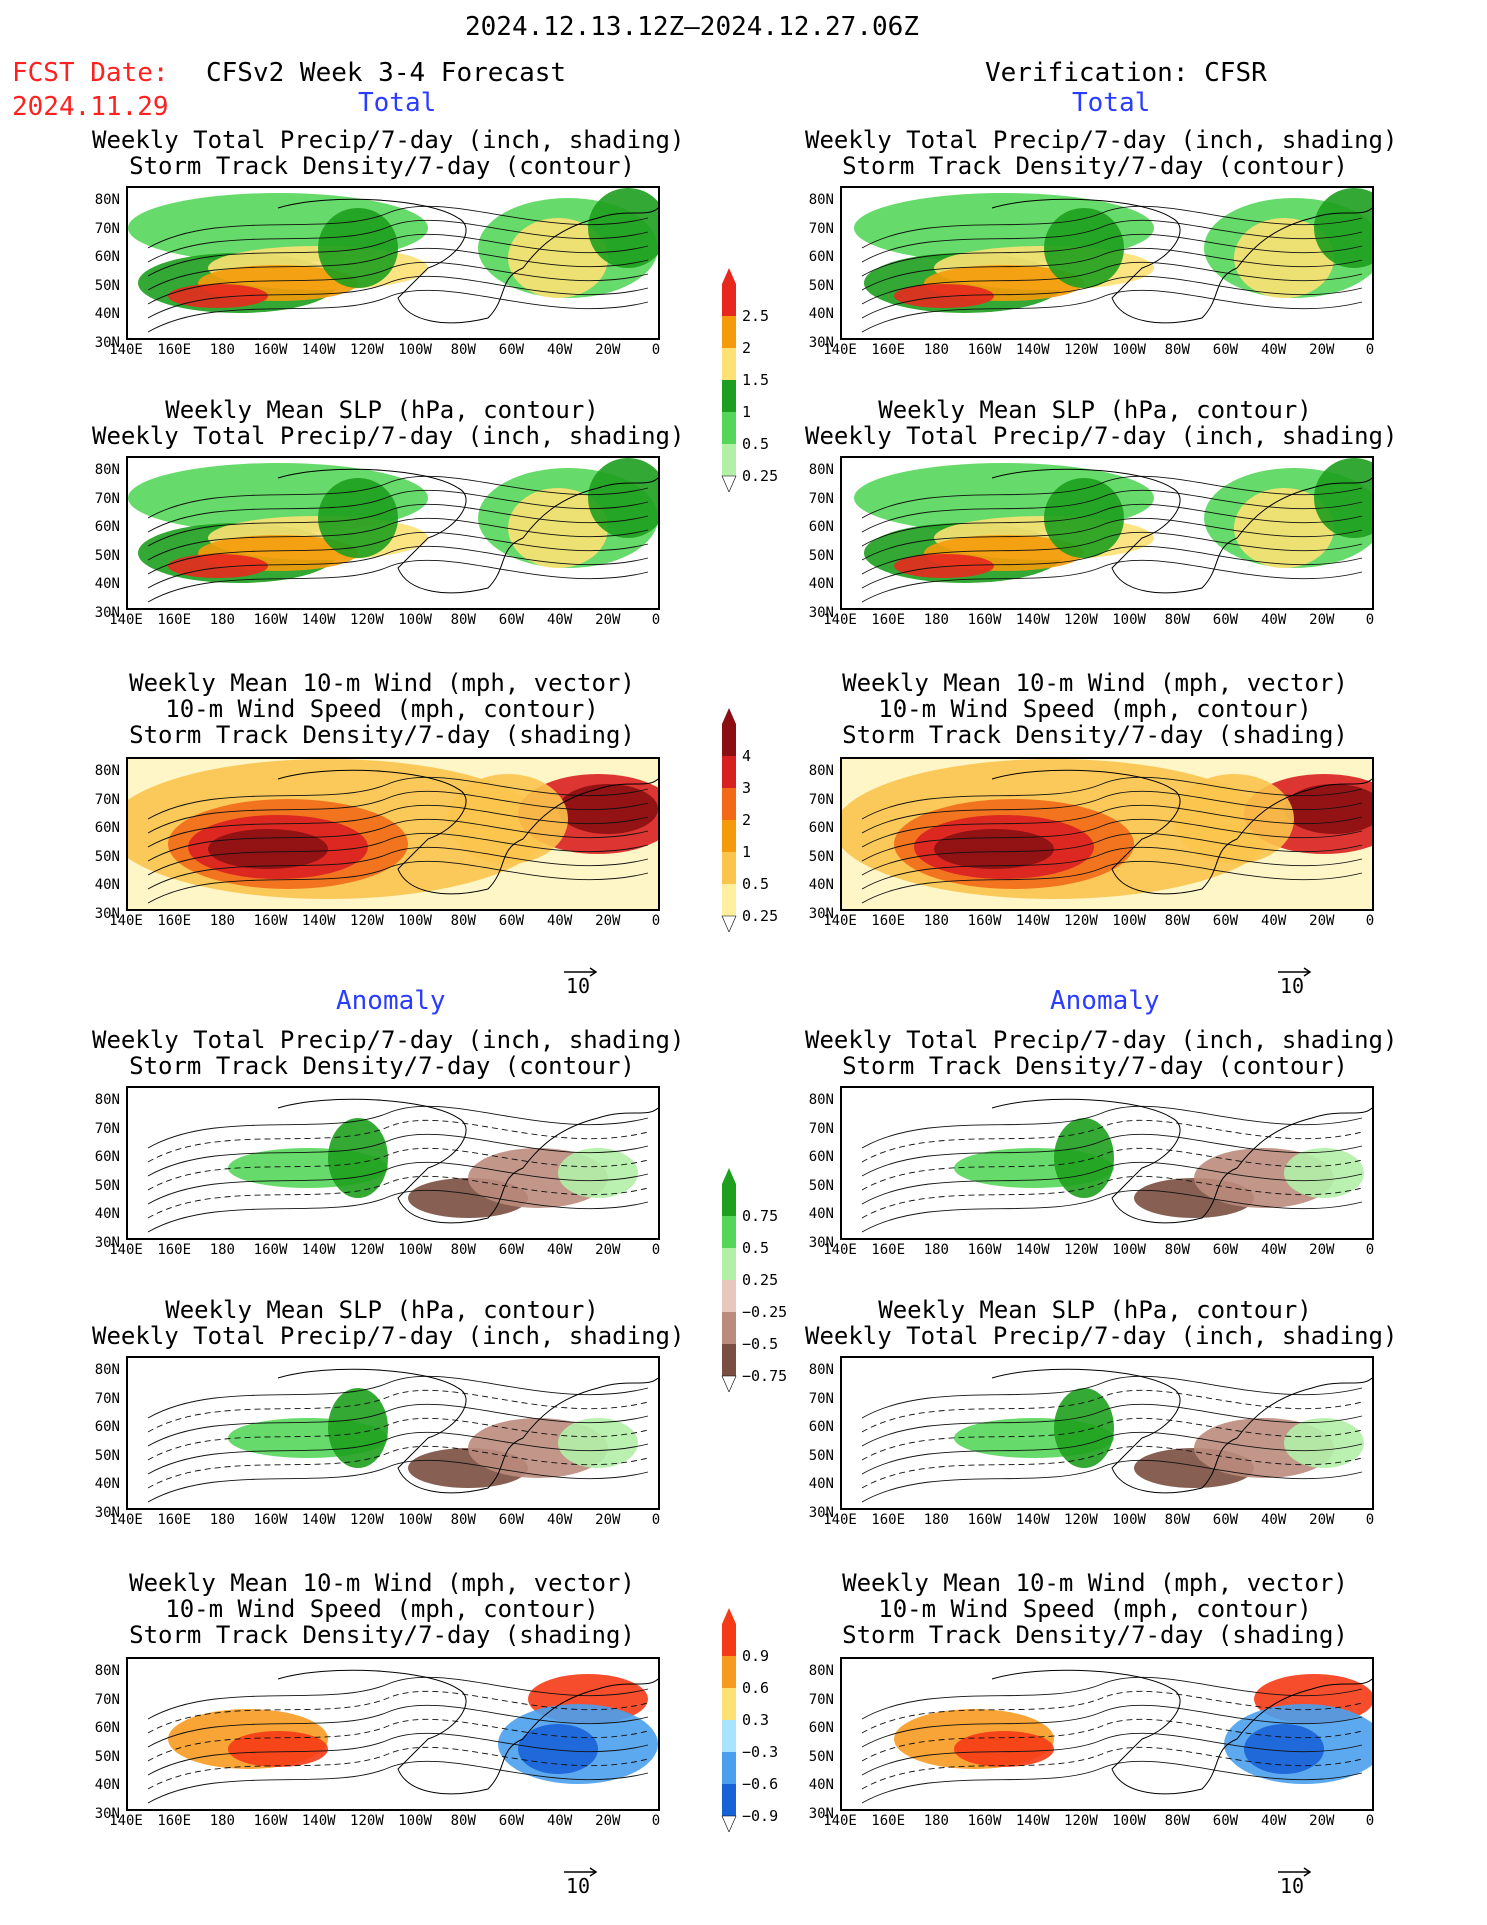  Describe the element at coordinates (760, 1784) in the screenshot. I see `colorbar-label: −0.6` at that location.